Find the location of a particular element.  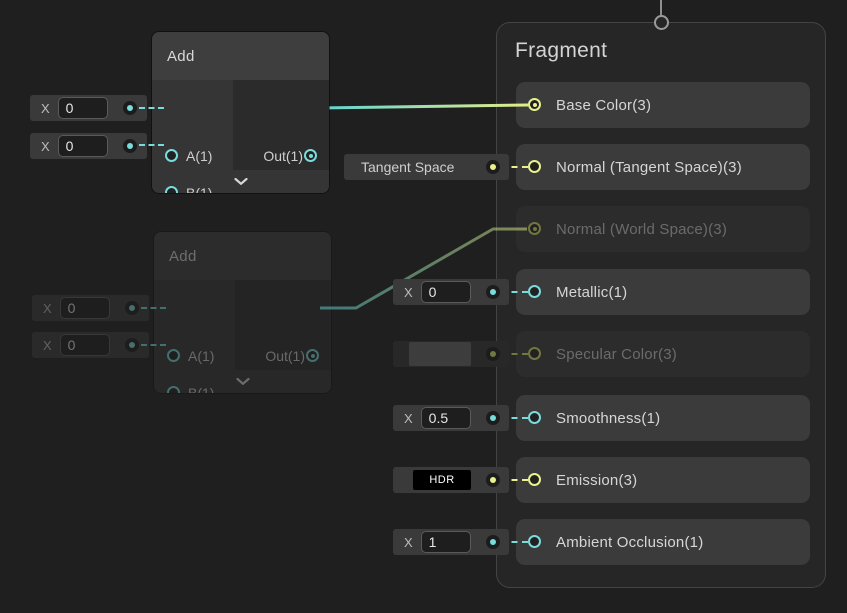

add-node-2-port-a is located at coordinates (173, 355).